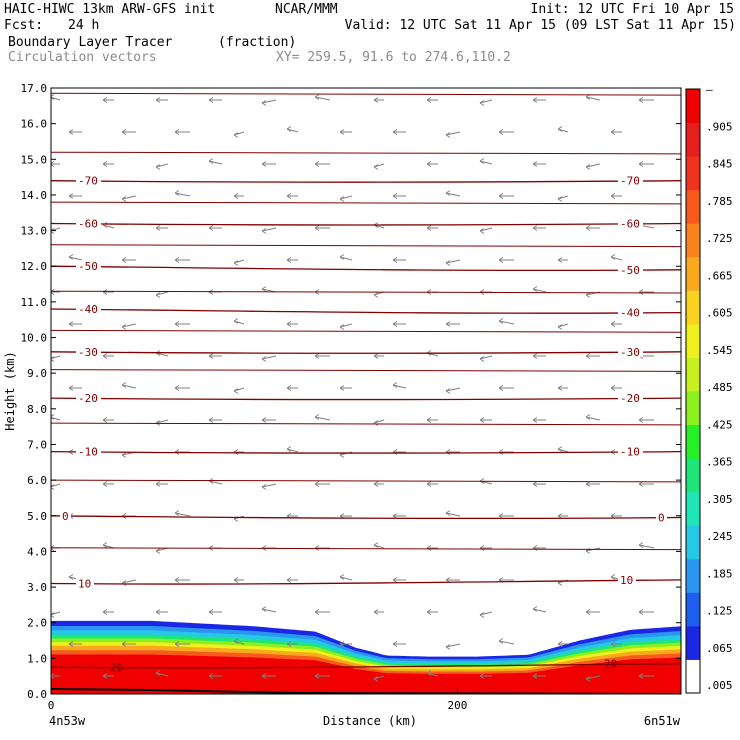 Image resolution: width=740 pixels, height=740 pixels. What do you see at coordinates (632, 9) in the screenshot?
I see `init-time: Init: 12 UTC Fri 10 Apr 15` at bounding box center [632, 9].